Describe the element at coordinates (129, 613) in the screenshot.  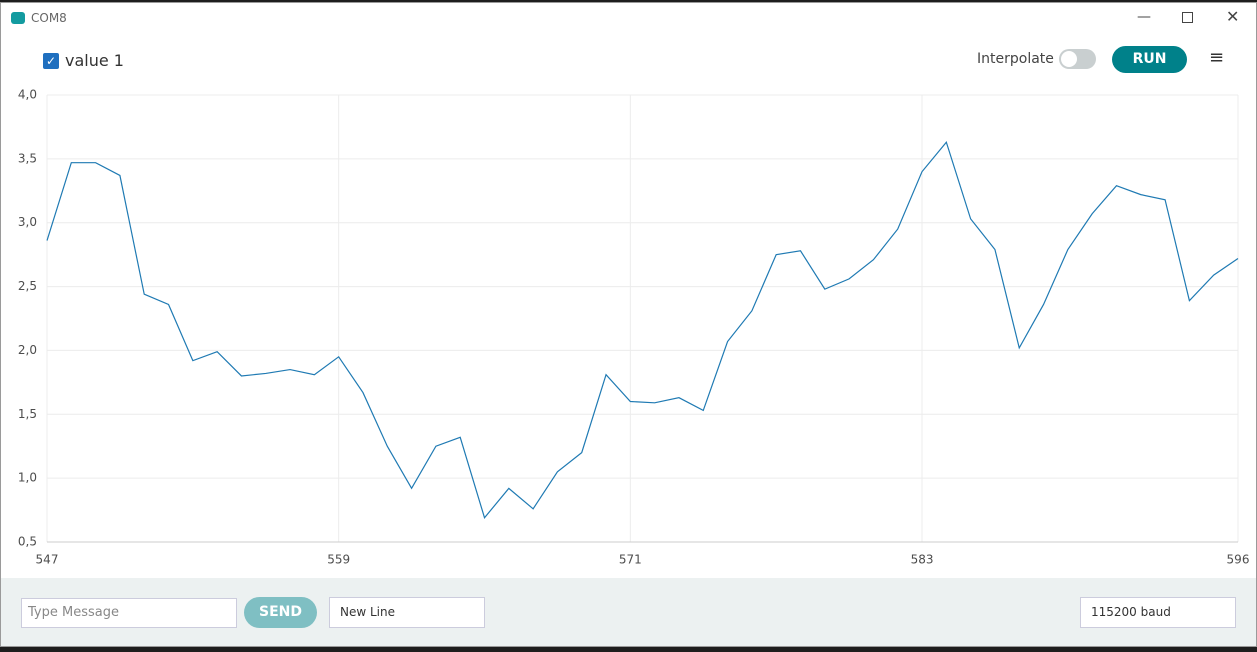
I see `message-input: Type Message` at that location.